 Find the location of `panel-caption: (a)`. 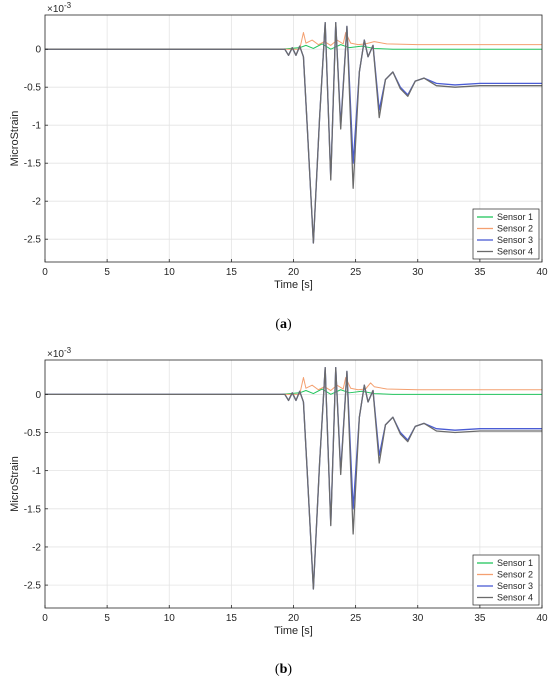

panel-caption: (a) is located at coordinates (283, 324).